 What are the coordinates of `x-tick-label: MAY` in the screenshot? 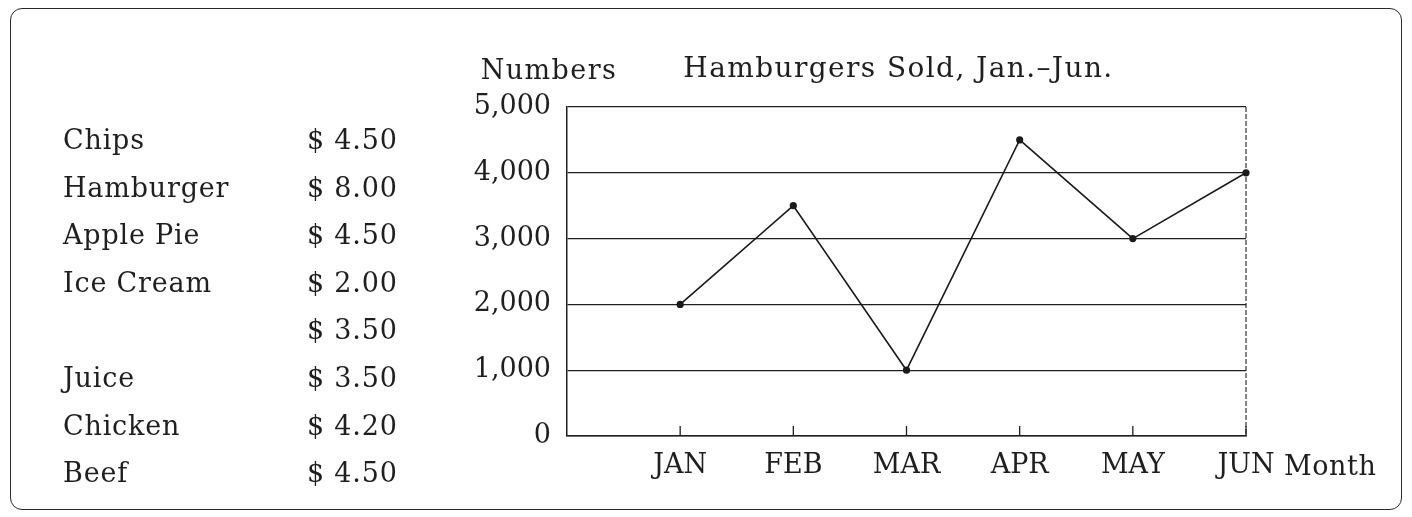 It's located at (1133, 464).